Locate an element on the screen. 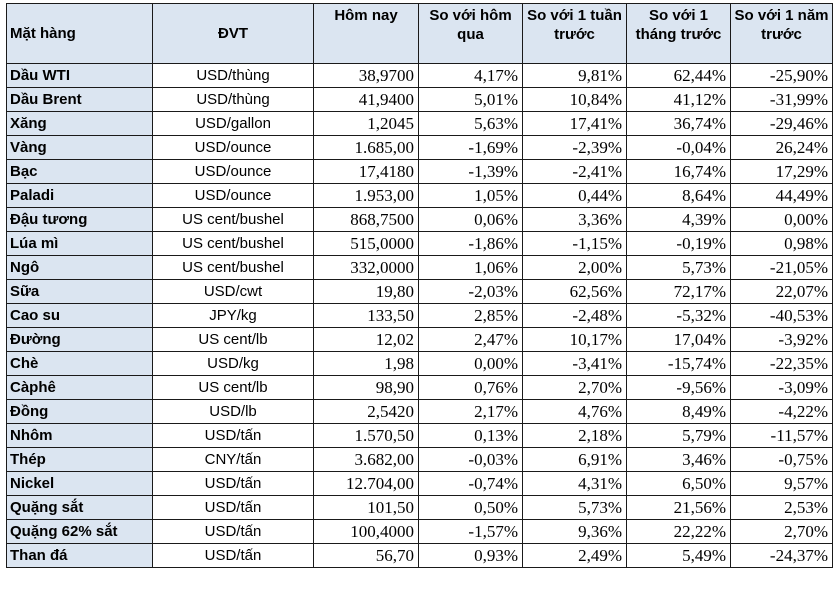  change-vs-yesterday-cell: -2,03% is located at coordinates (470, 291).